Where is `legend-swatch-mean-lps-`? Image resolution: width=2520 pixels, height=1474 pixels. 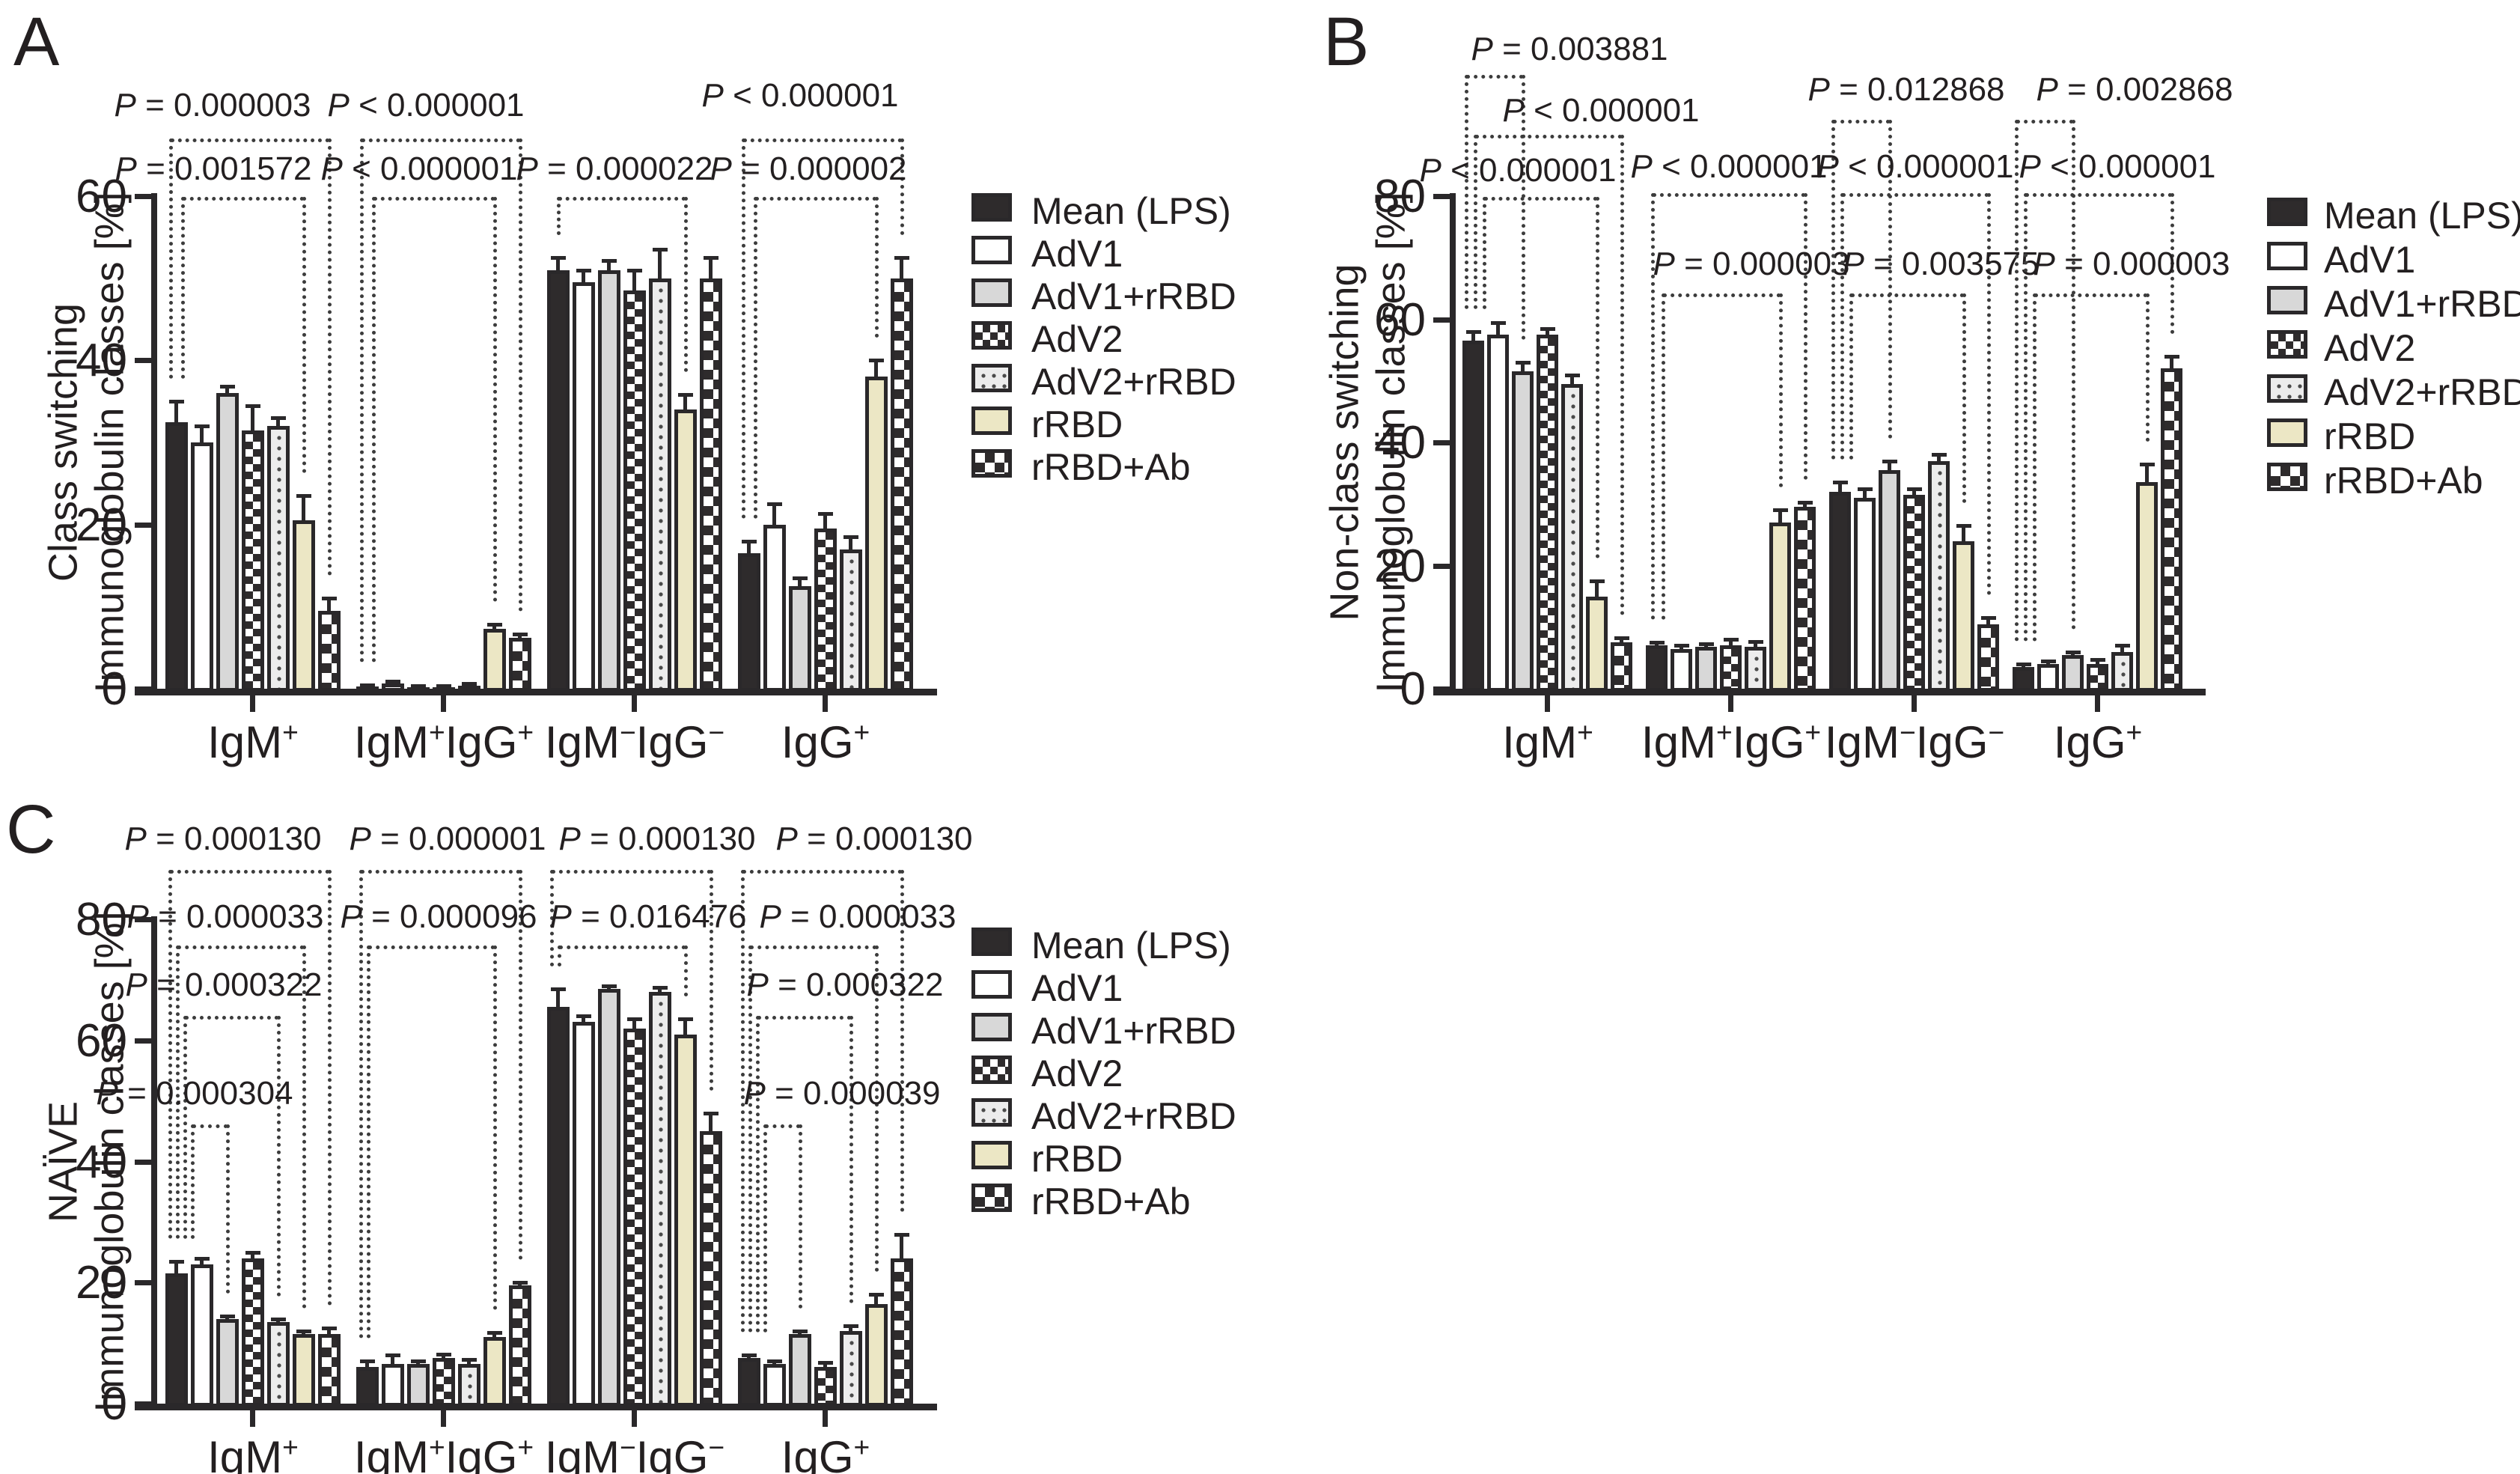 legend-swatch-mean-lps- is located at coordinates (991, 207).